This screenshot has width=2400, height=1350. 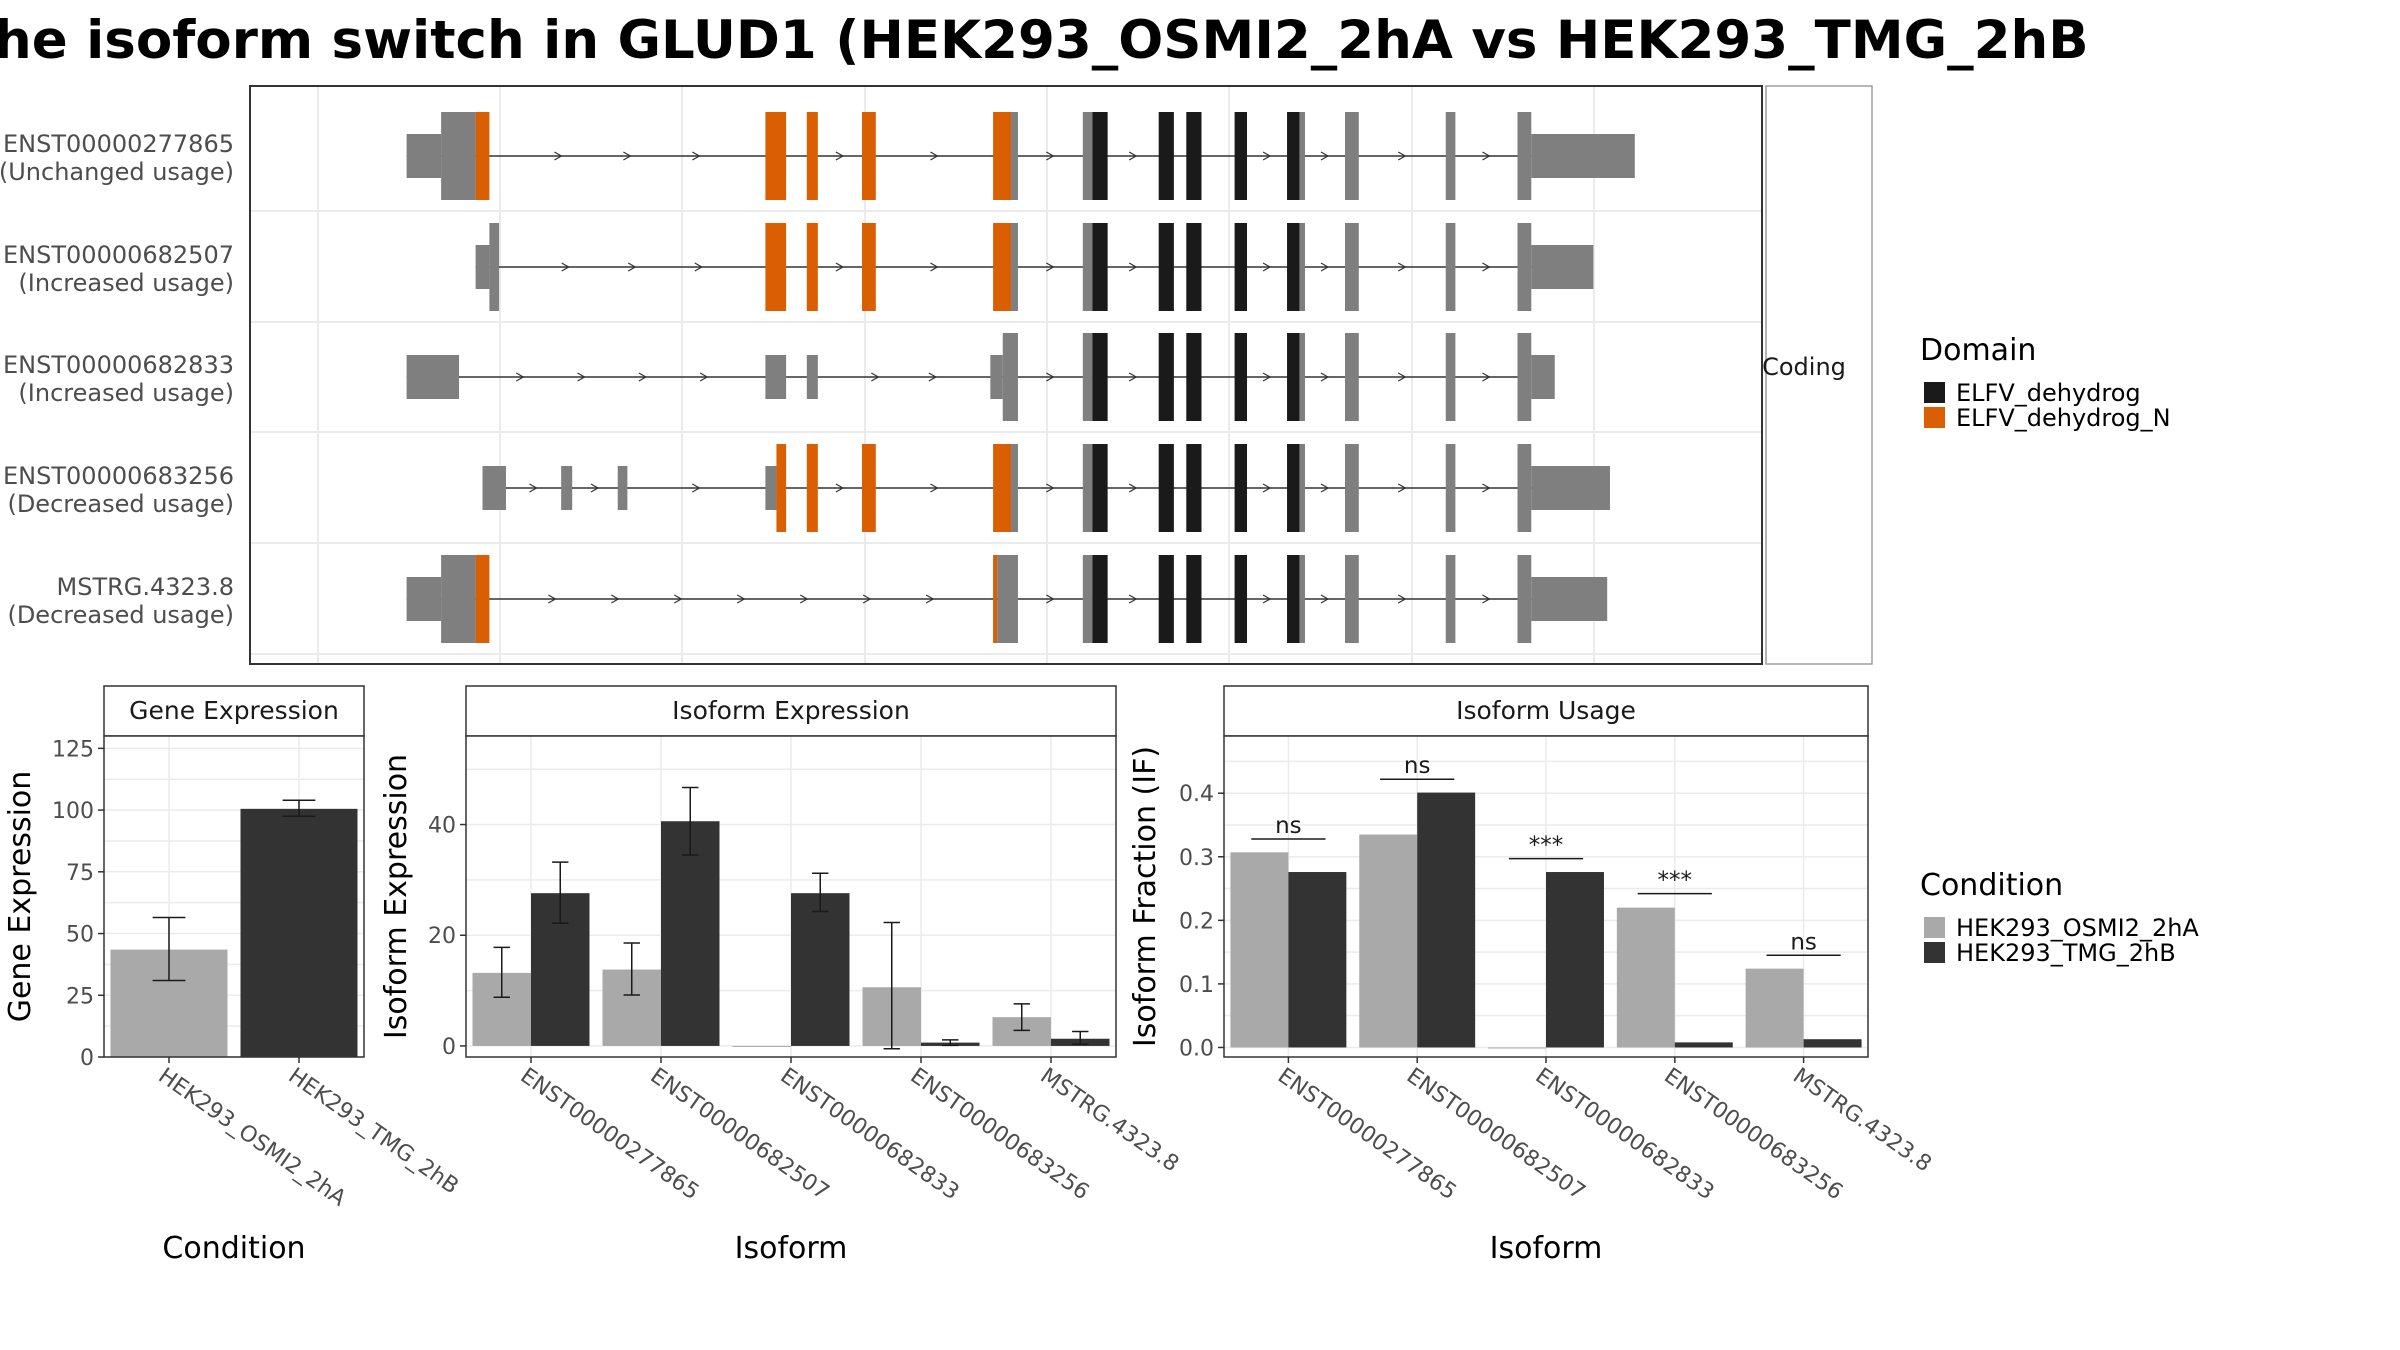 I want to click on domain-legend-label: ELFV_dehydrog_N, so click(x=2063, y=418).